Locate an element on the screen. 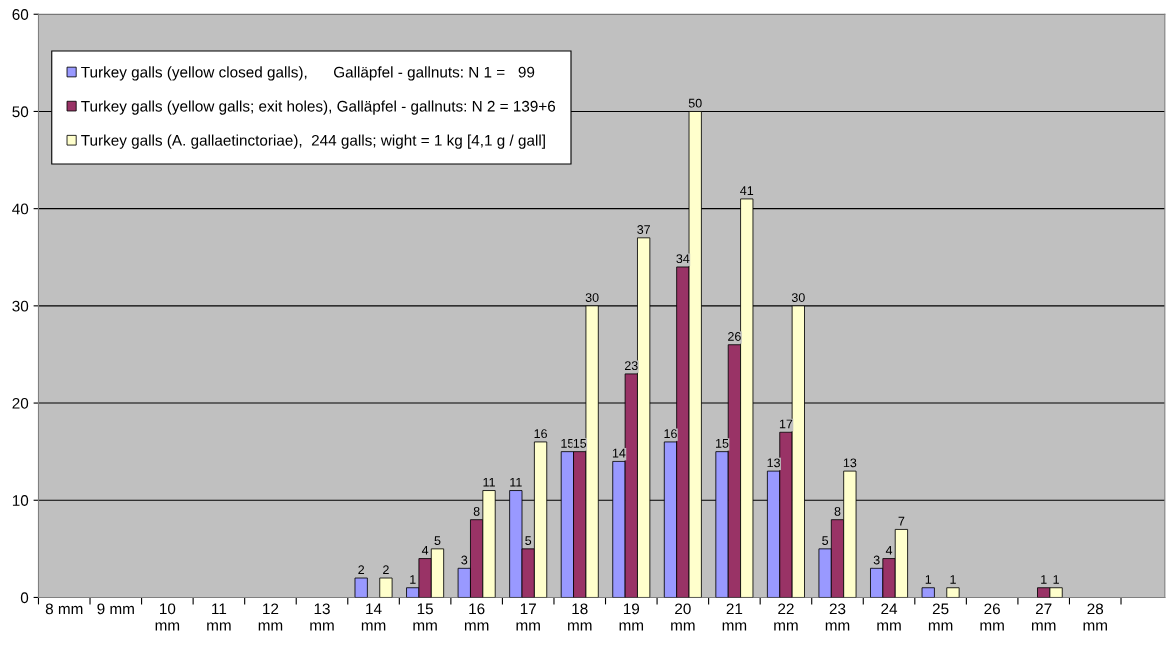 The image size is (1166, 648). y-tick-label: 10 is located at coordinates (20, 500).